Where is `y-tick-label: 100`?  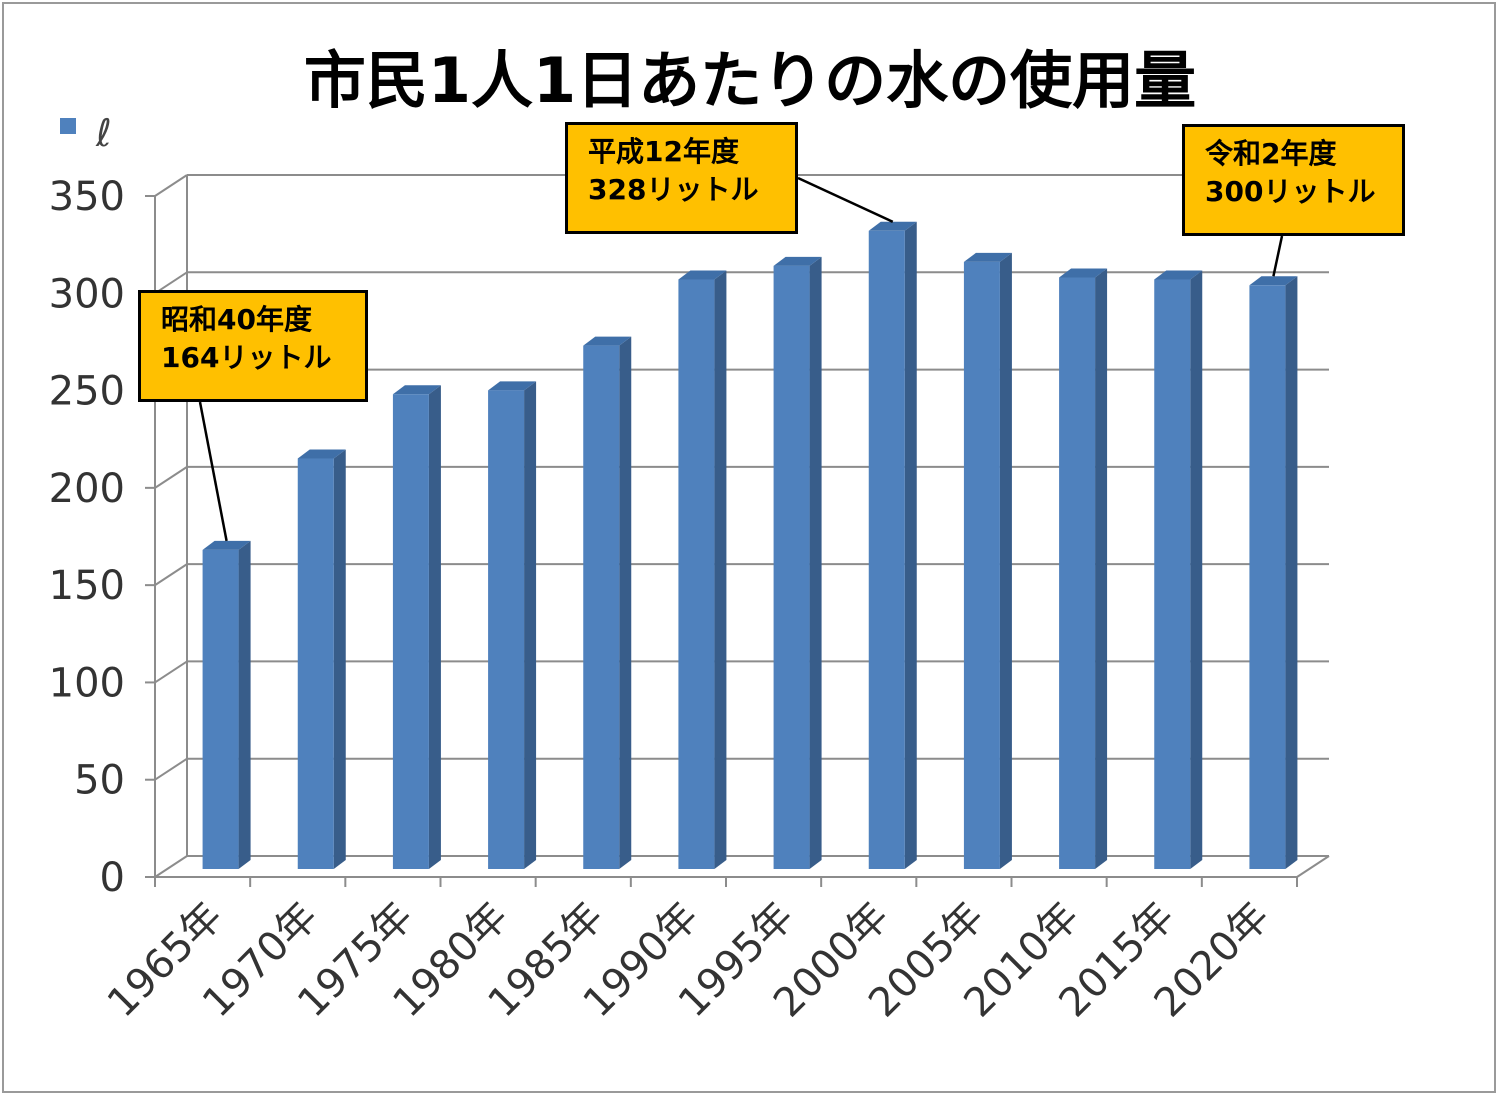 y-tick-label: 100 is located at coordinates (87, 683).